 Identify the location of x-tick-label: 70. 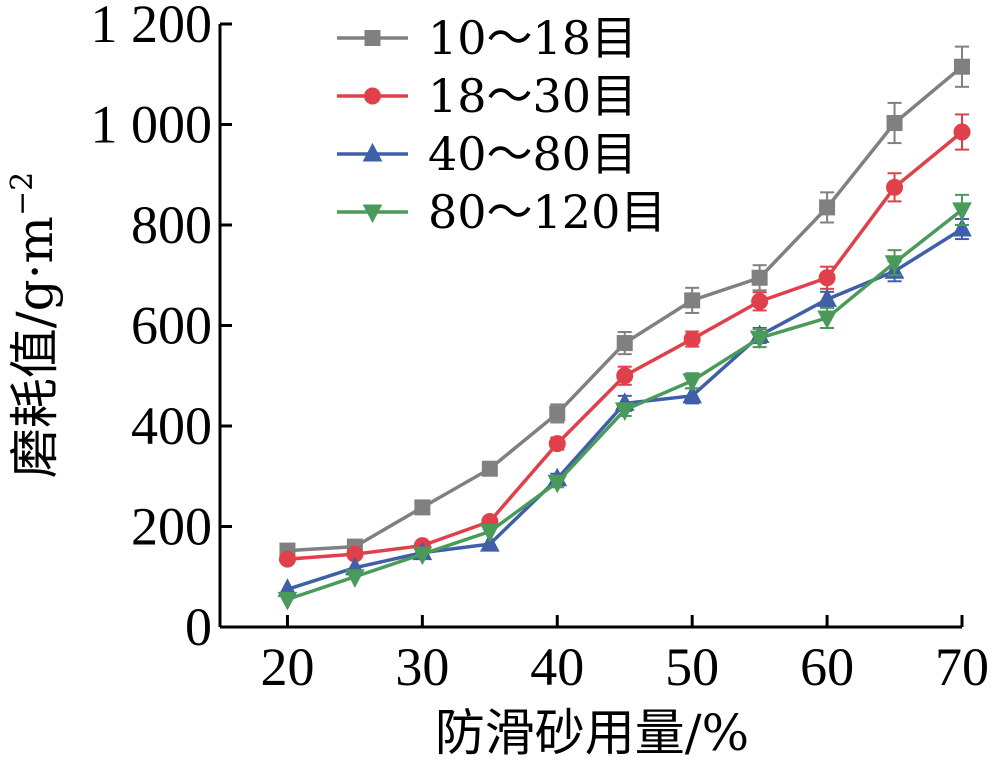
(962, 667).